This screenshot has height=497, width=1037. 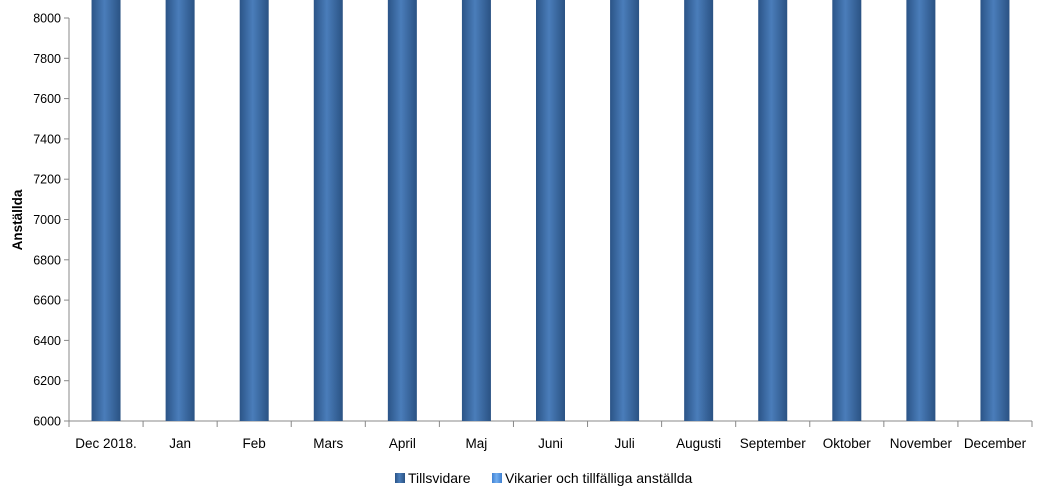 What do you see at coordinates (921, 443) in the screenshot?
I see `category-label: November` at bounding box center [921, 443].